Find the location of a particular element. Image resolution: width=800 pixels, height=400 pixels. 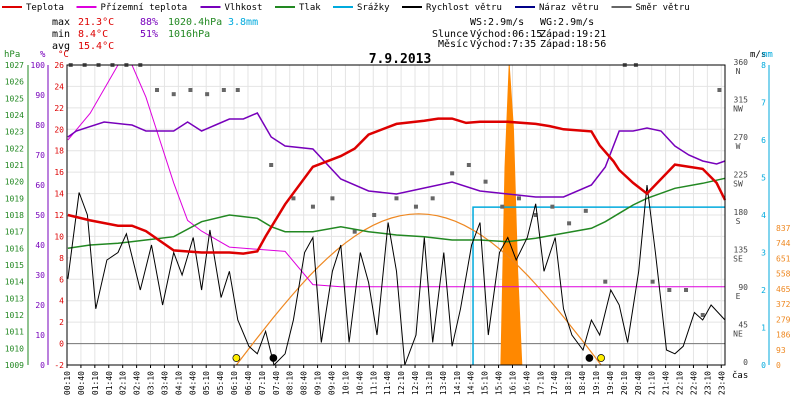

x-tick-label: 15:40 is located at coordinates (499, 383).